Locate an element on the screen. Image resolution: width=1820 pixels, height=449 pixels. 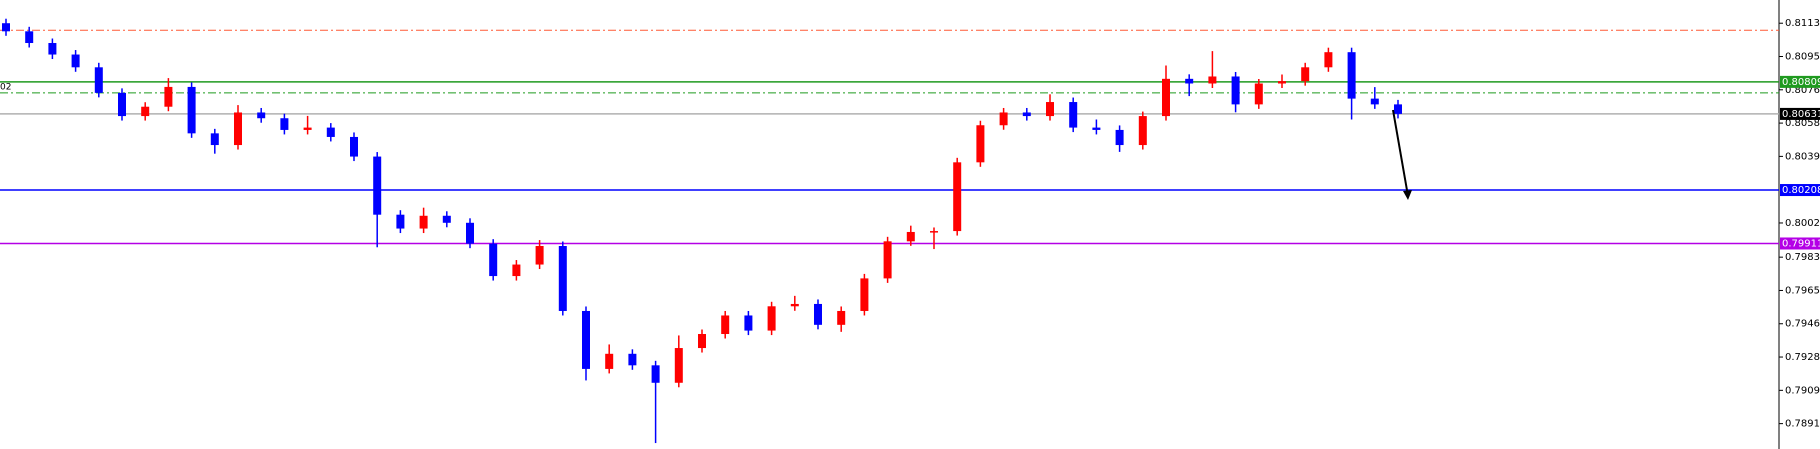
clipped-label: 02 is located at coordinates (5, 88).